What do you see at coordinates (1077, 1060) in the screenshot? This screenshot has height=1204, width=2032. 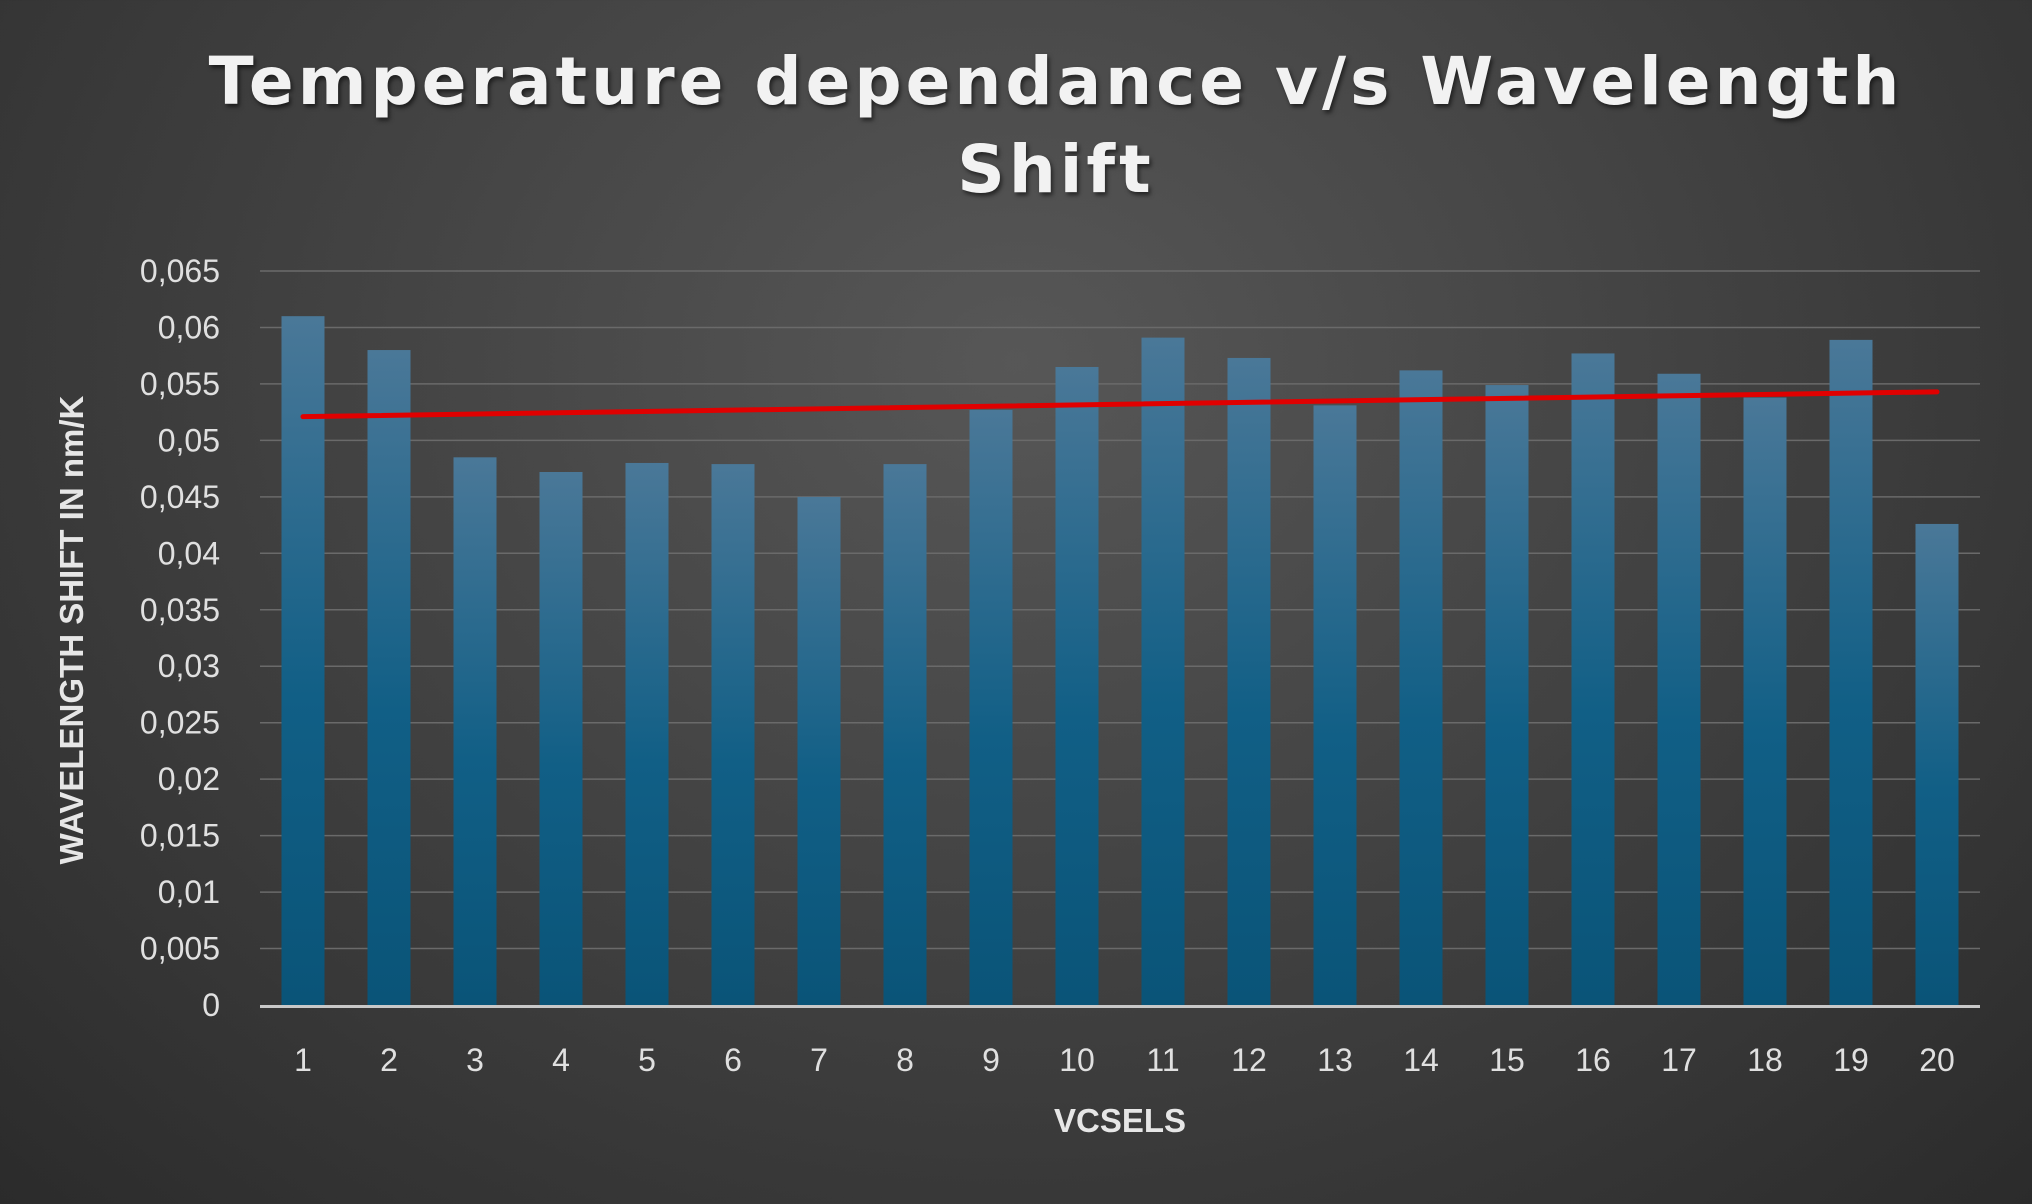 I see `x-tick-label: 10` at bounding box center [1077, 1060].